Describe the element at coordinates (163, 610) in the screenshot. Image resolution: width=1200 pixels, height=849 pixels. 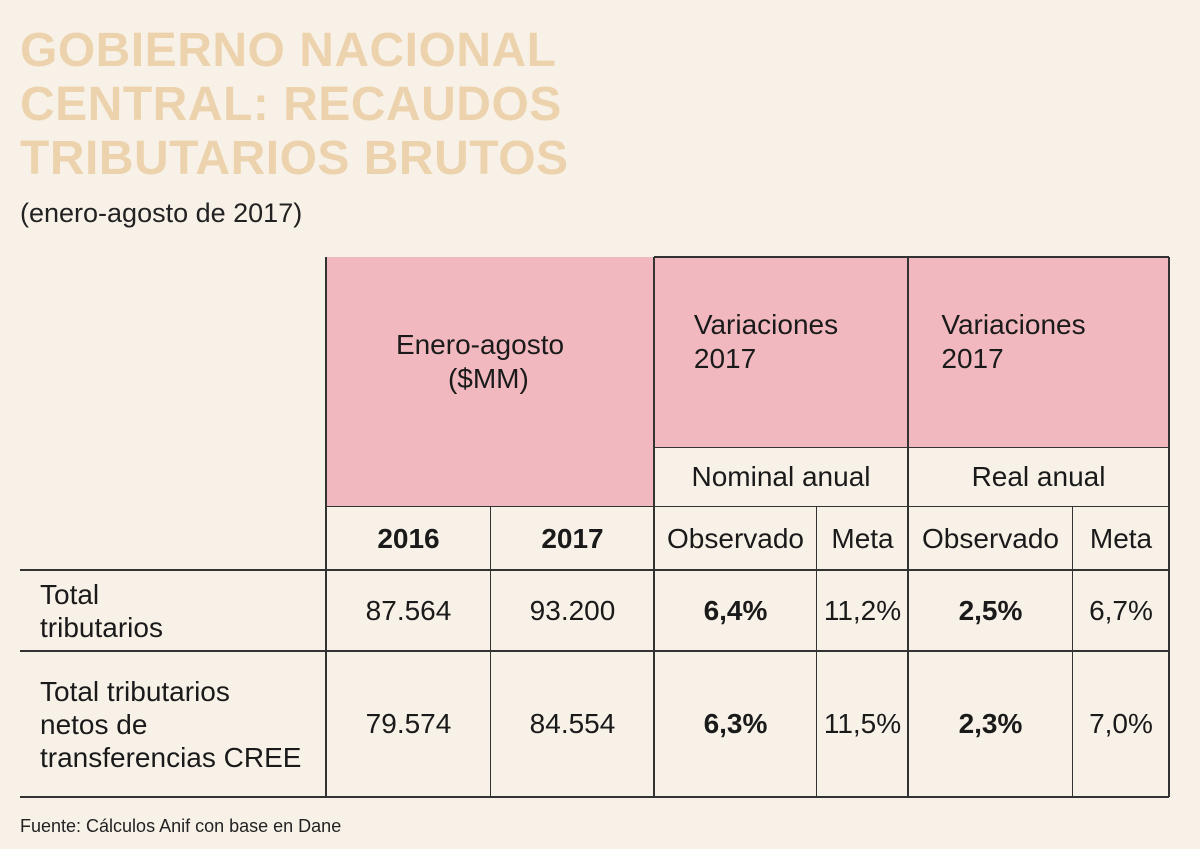
I see `row-label-total-tributarios: Total tributarios` at that location.